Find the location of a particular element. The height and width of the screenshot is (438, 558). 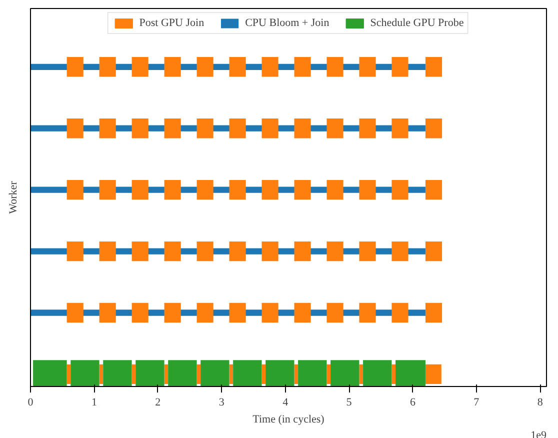

y-axis-title: Worker is located at coordinates (14, 197).